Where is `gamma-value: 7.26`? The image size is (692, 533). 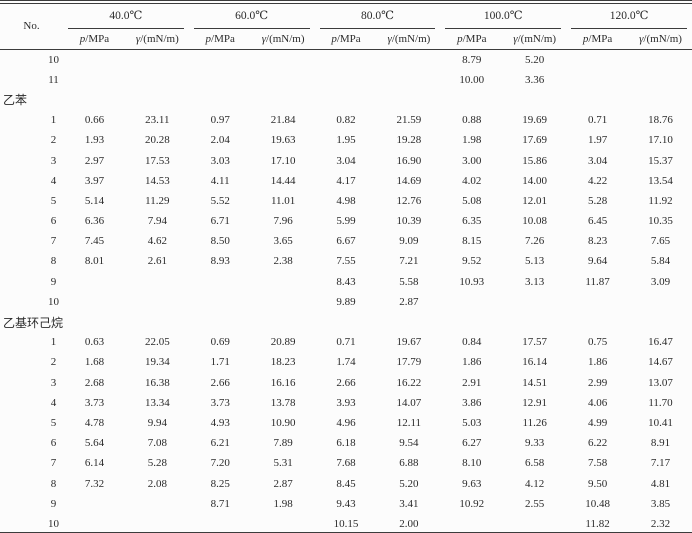 gamma-value: 7.26 is located at coordinates (535, 241).